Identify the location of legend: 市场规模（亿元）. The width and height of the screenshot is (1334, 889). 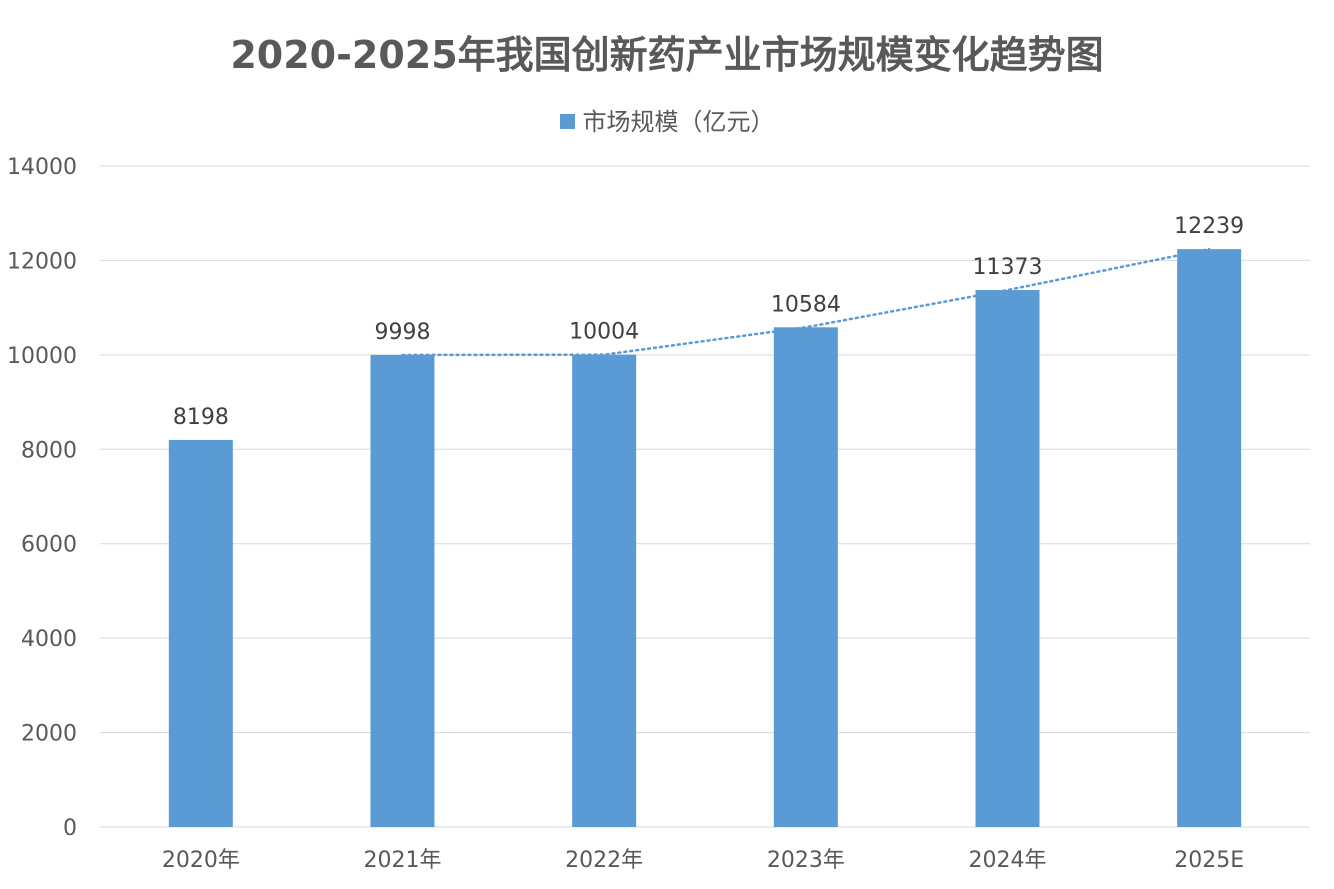
(667, 119).